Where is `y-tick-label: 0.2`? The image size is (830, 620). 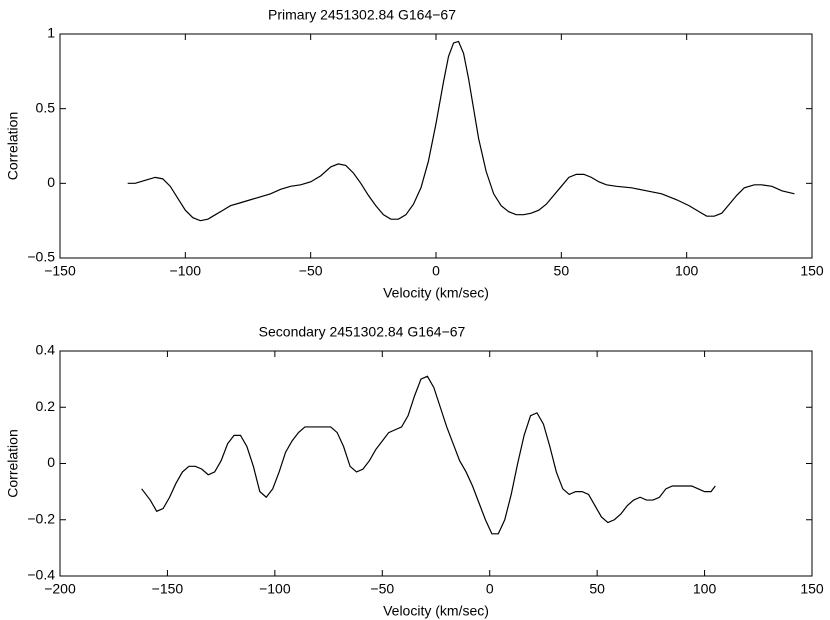
y-tick-label: 0.2 is located at coordinates (46, 406).